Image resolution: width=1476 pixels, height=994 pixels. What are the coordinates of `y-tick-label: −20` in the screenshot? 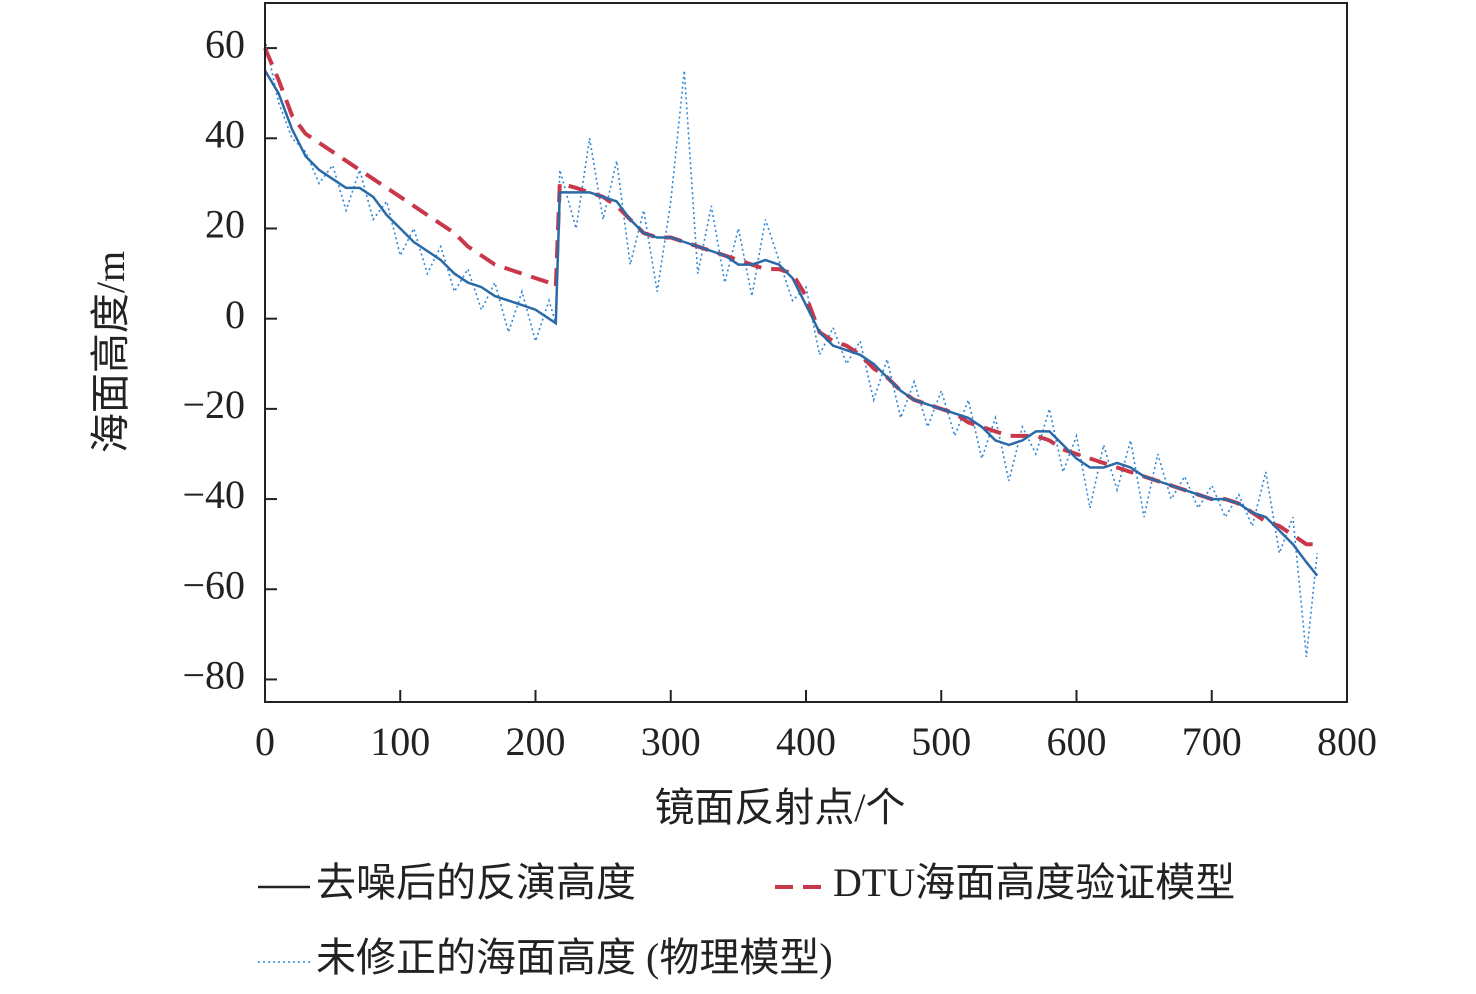 It's located at (213, 404).